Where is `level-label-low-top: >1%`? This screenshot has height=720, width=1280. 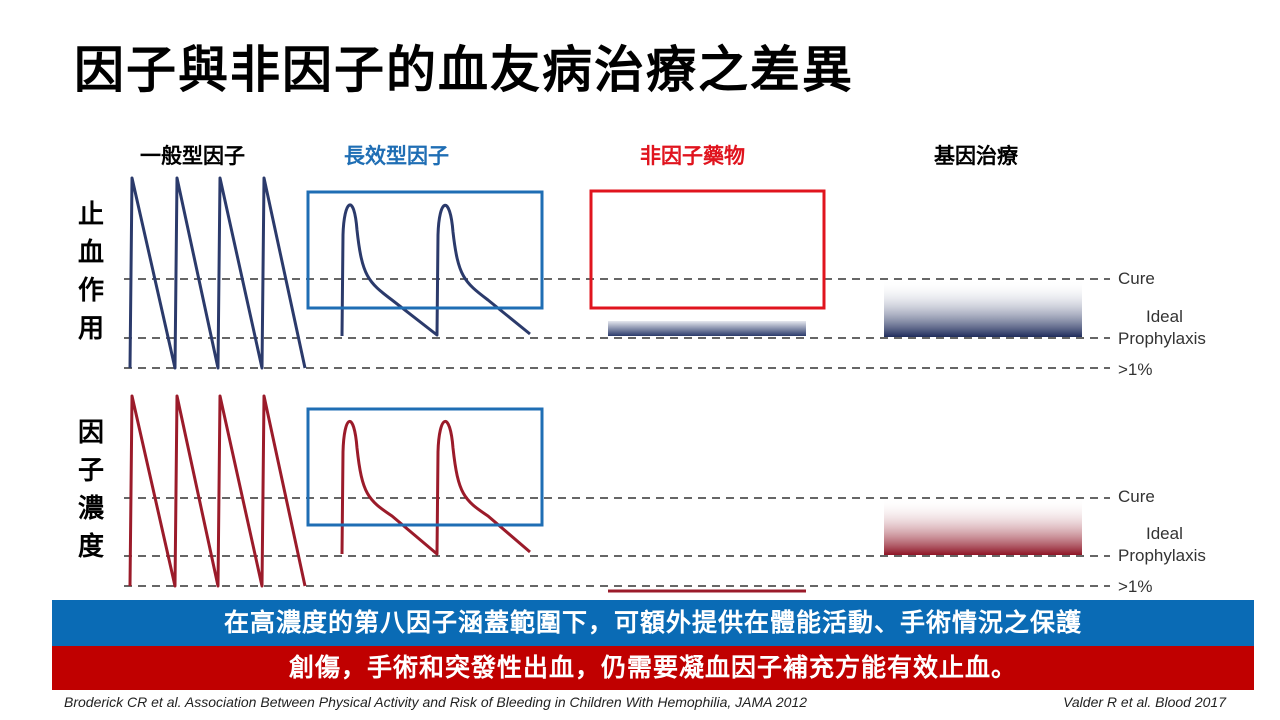
level-label-low-top: >1% is located at coordinates (1135, 369).